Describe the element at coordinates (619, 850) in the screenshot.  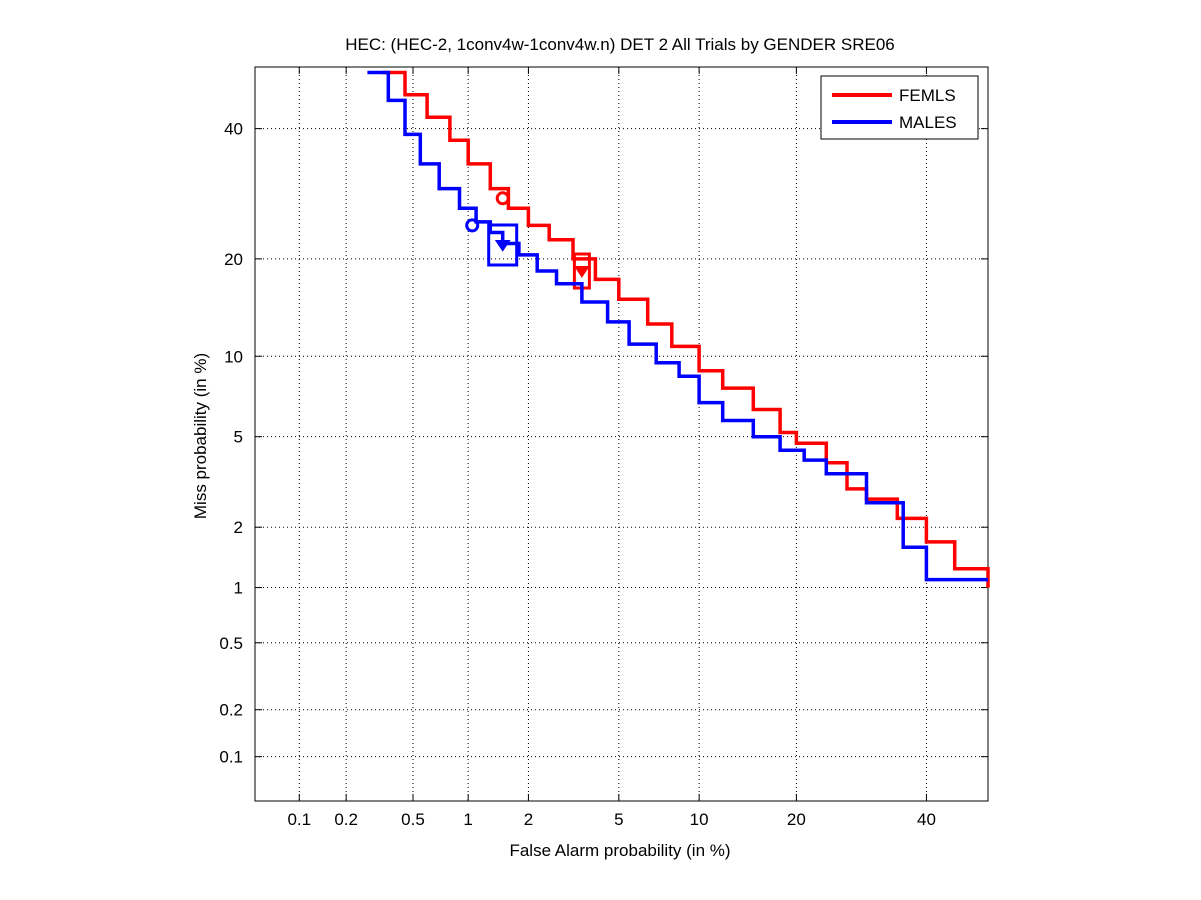
I see `x-axis-label: False Alarm probability (in %)` at that location.